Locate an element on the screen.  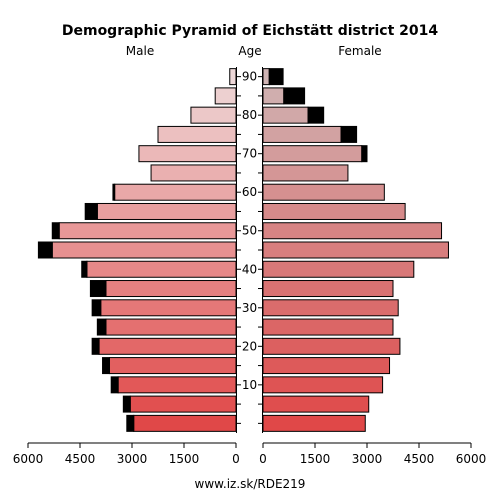
age-tick-label: 20 is located at coordinates (249, 346).